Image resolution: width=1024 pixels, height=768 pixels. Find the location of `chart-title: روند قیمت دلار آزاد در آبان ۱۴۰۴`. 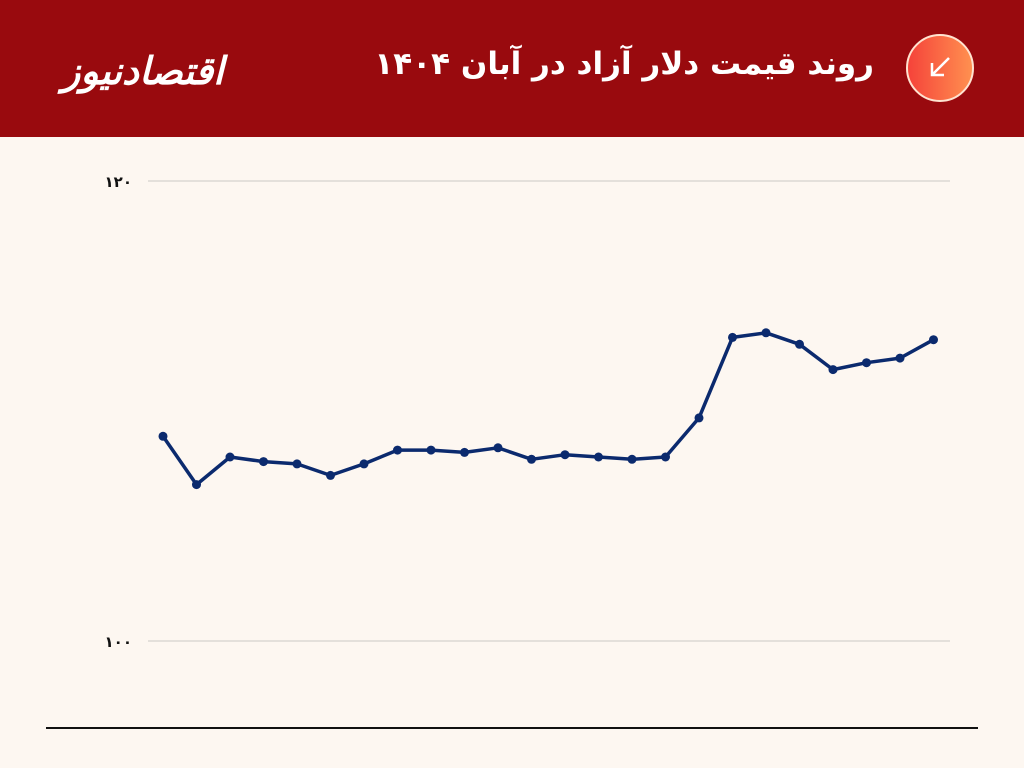

chart-title: روند قیمت دلار آزاد در آبان ۱۴۰۴ is located at coordinates (624, 64).